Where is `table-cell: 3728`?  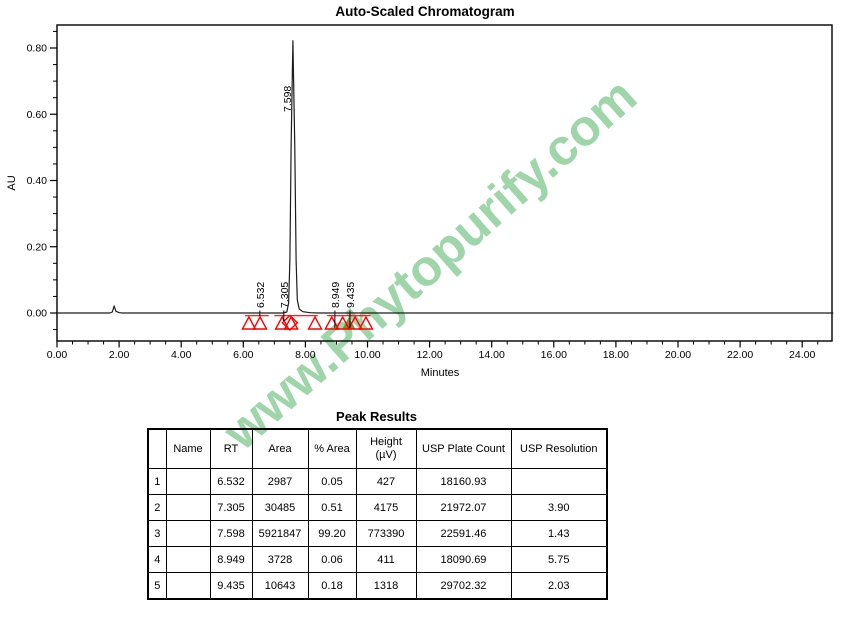 table-cell: 3728 is located at coordinates (280, 559).